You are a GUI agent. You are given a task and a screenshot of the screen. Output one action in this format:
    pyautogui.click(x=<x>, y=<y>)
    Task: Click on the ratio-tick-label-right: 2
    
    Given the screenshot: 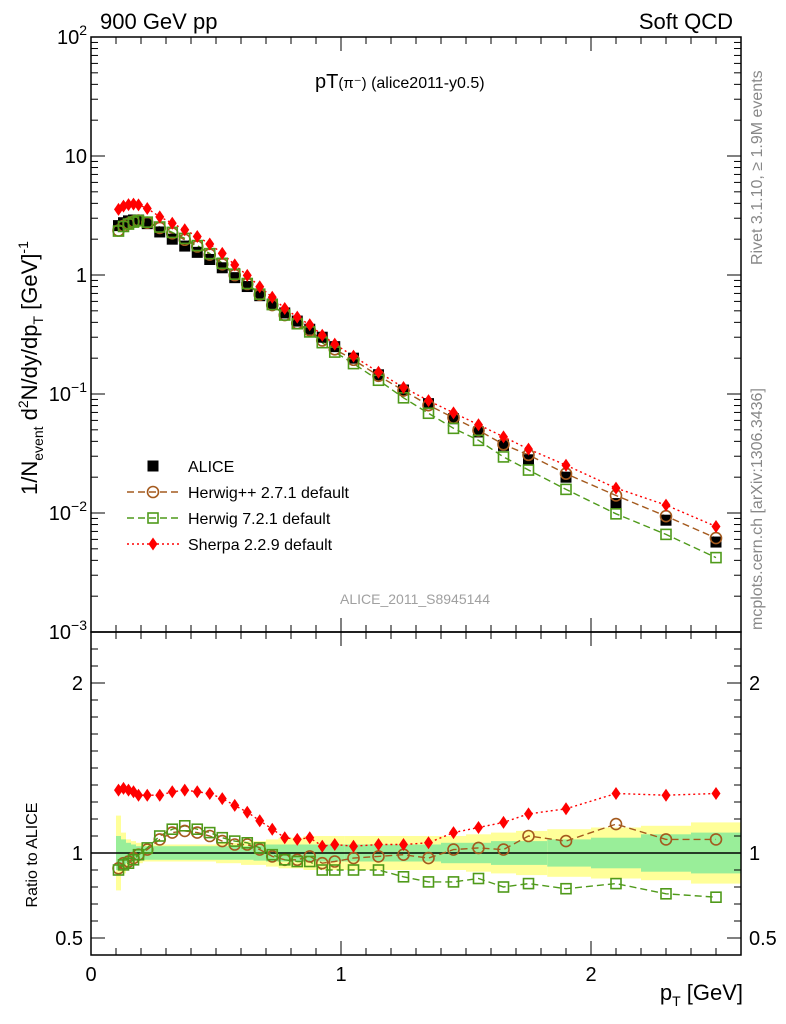 What is the action you would take?
    pyautogui.click(x=754, y=684)
    